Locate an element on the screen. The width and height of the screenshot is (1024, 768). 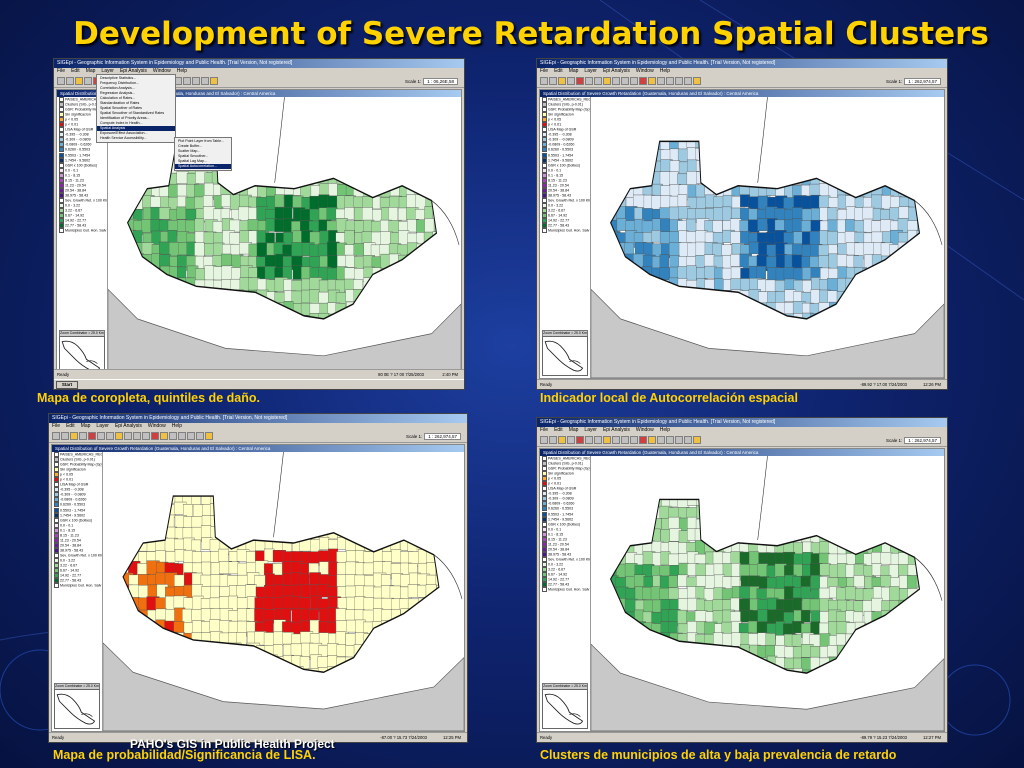
legend-item: 1.7454 - 9.5602 is located at coordinates (565, 160).